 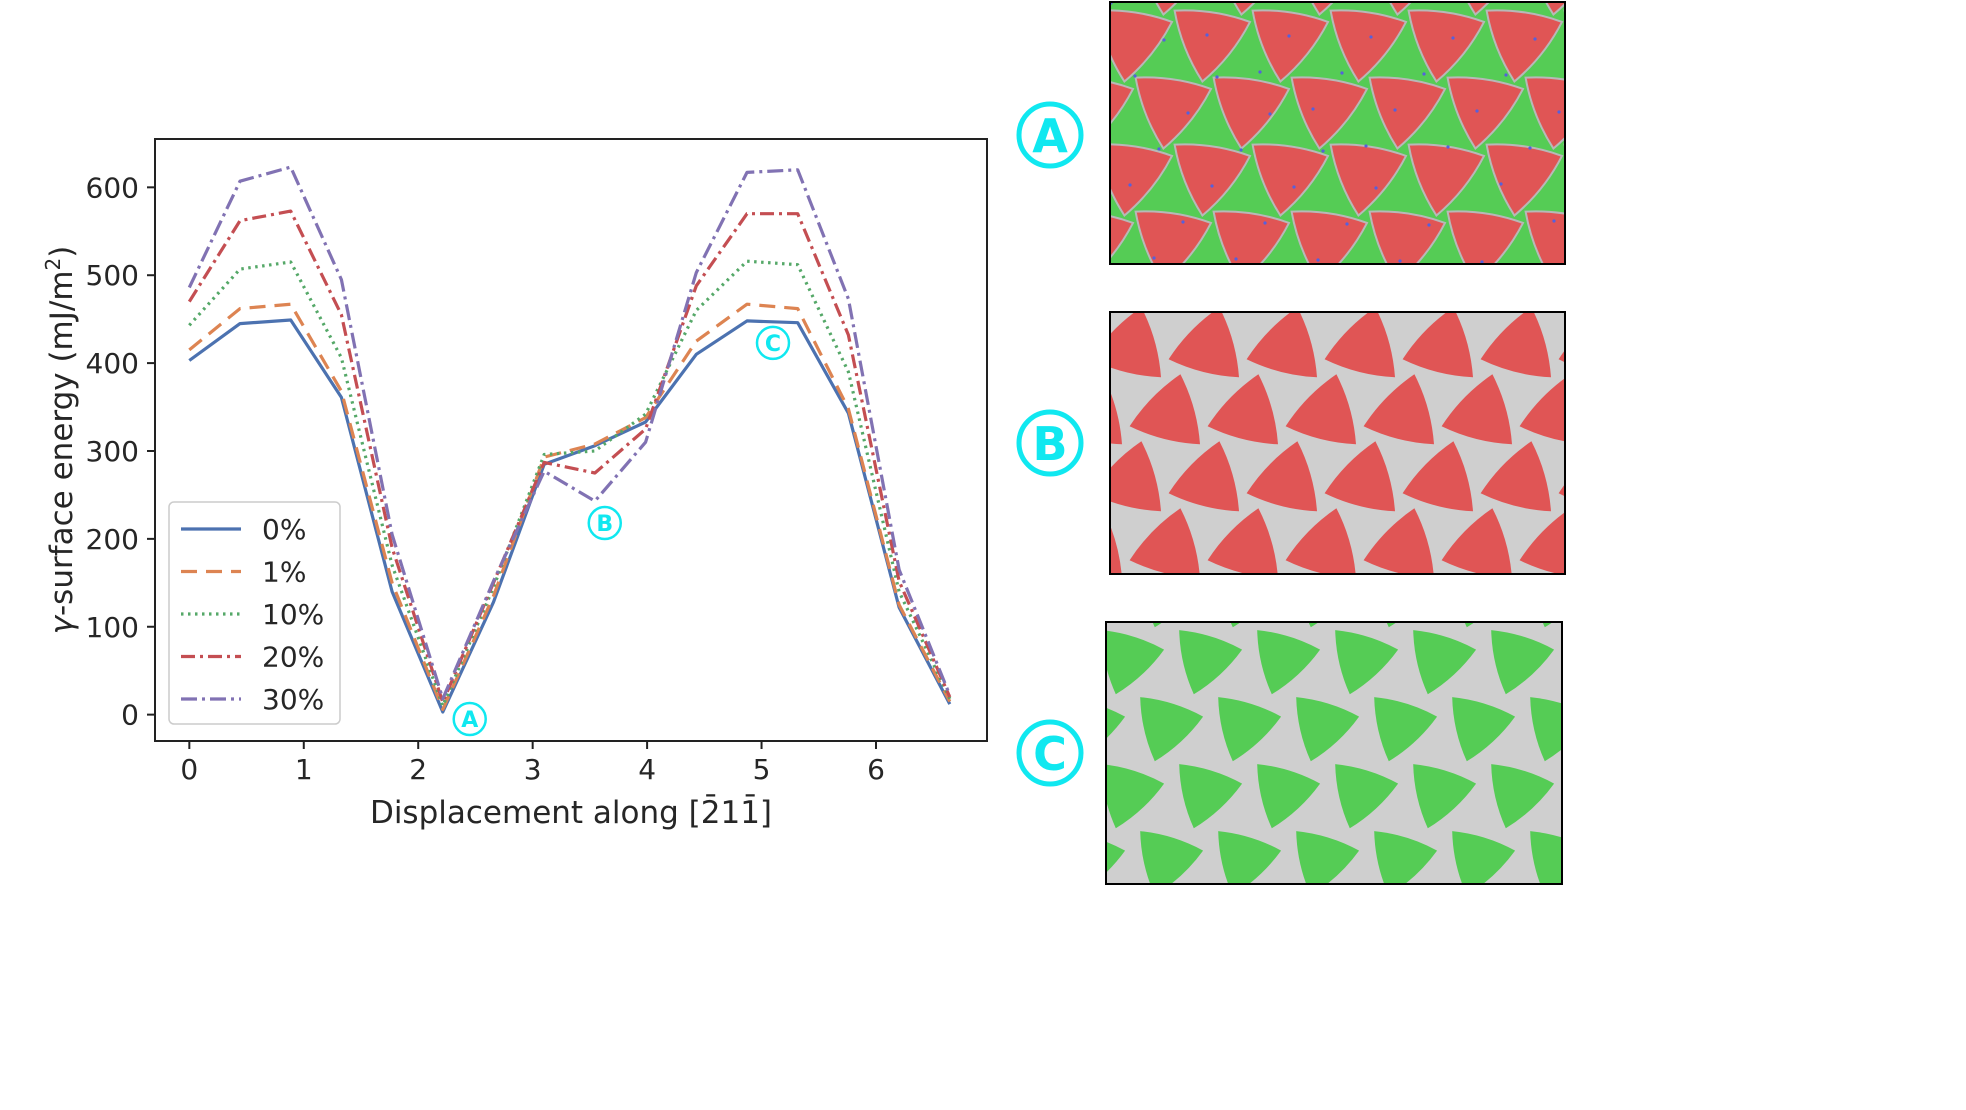 What do you see at coordinates (773, 343) in the screenshot?
I see `annotation-circle-c` at bounding box center [773, 343].